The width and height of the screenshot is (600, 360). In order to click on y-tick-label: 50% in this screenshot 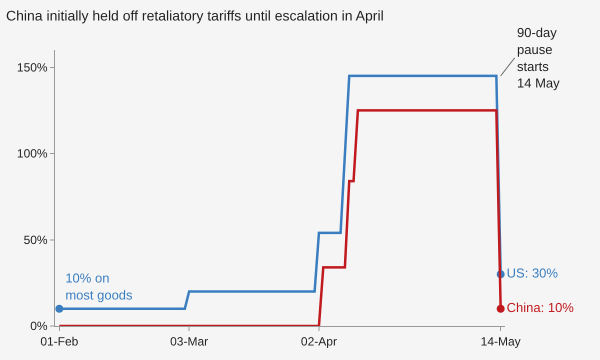, I will do `click(36, 239)`.